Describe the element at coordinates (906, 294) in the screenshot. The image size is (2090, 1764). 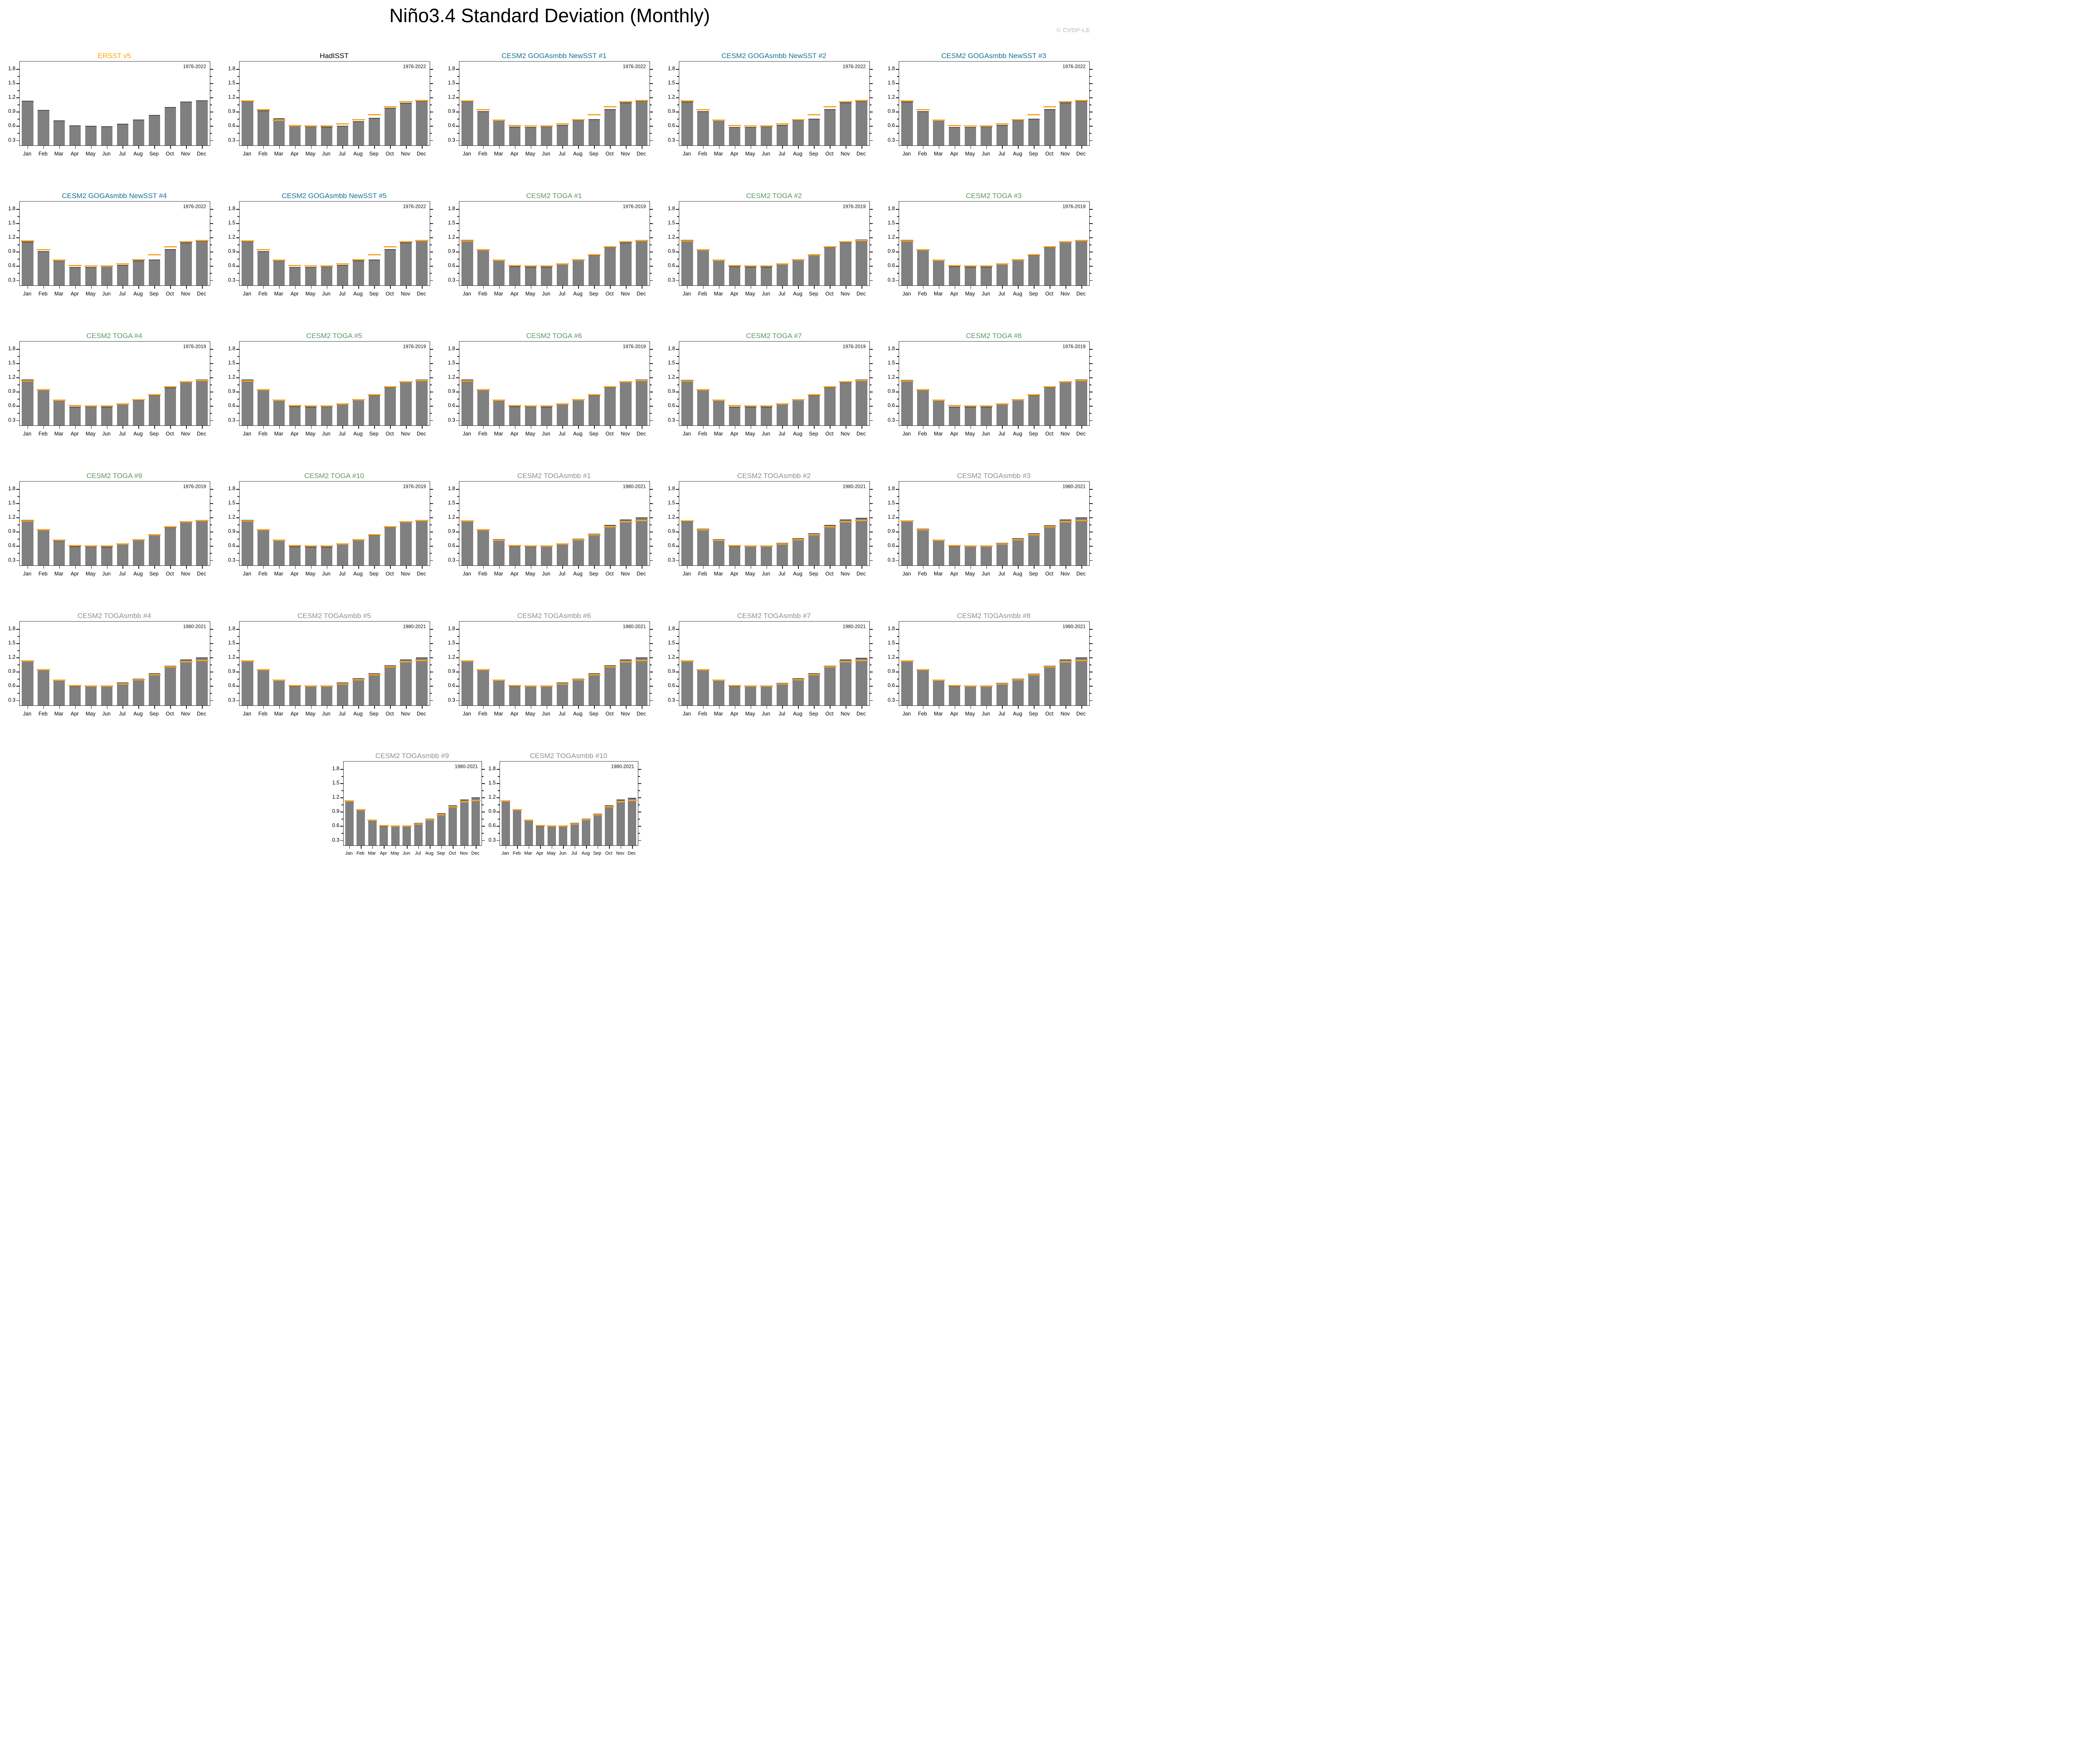
I see `month-label: Jan` at that location.